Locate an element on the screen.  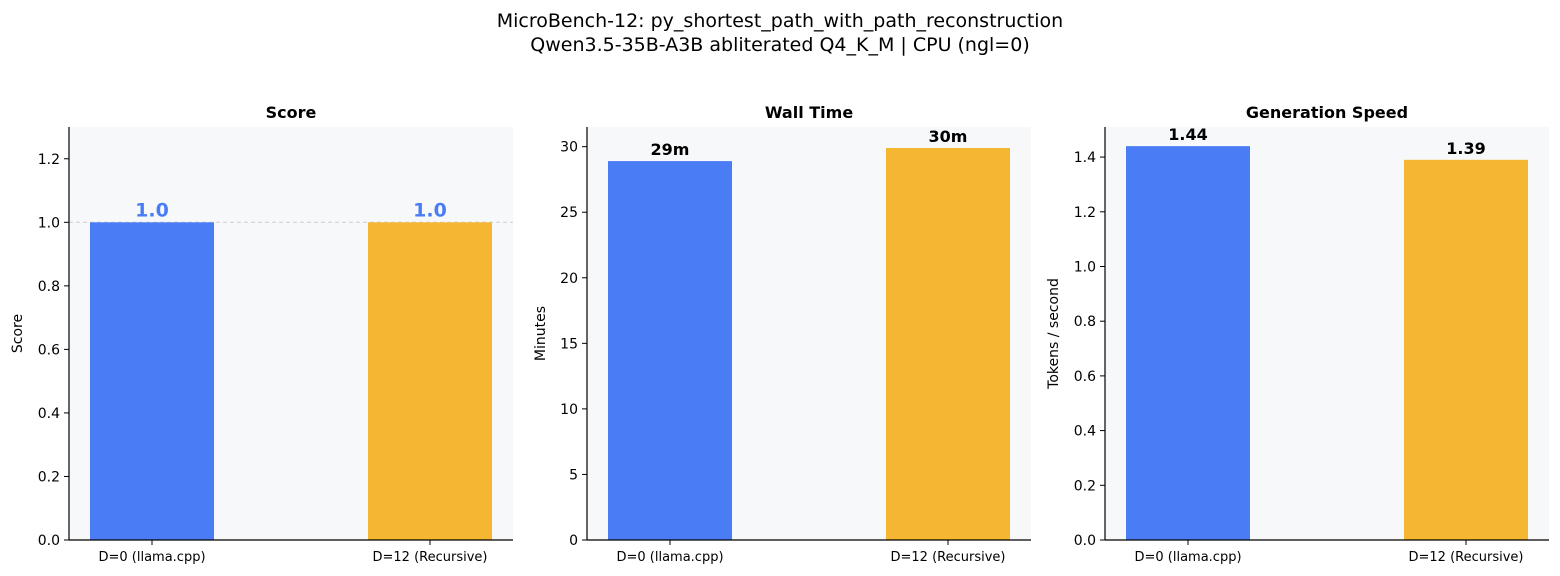
y-tick-label: 5 is located at coordinates (573, 475).